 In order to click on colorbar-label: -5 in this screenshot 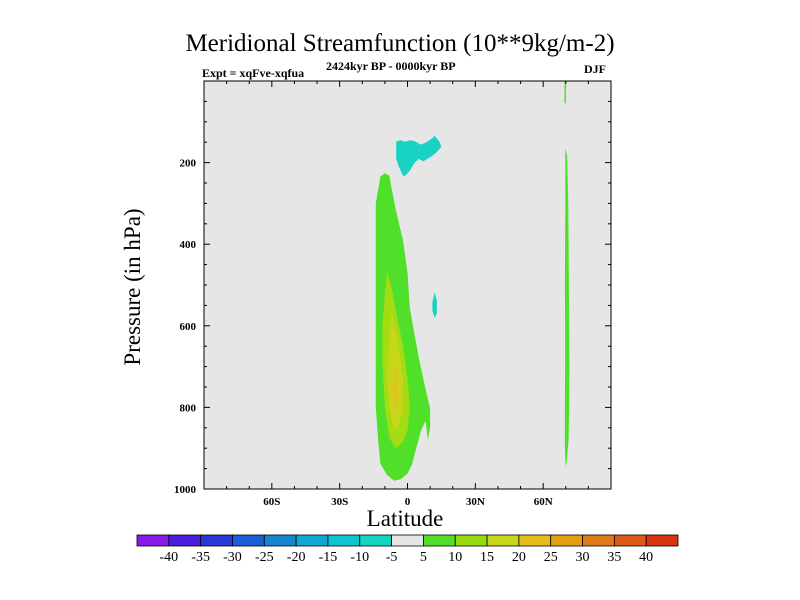, I will do `click(392, 557)`.